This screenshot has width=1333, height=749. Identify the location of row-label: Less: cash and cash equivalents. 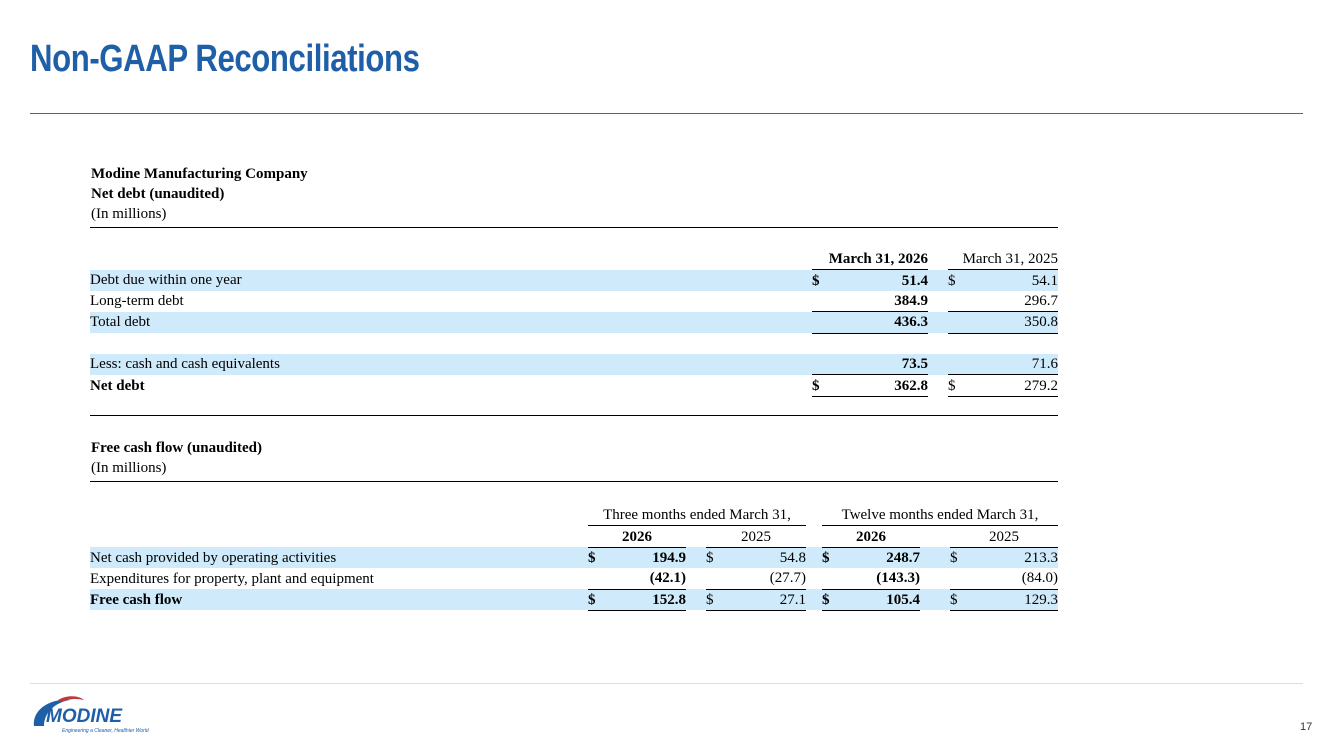
(451, 364).